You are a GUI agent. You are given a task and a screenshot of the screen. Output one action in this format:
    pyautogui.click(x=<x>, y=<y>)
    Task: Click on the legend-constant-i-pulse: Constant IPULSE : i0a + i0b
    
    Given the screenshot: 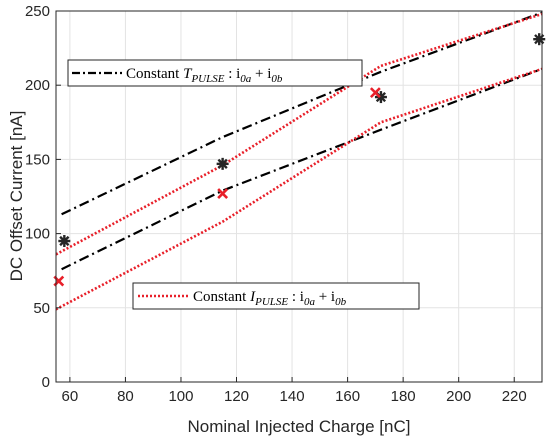 What is the action you would take?
    pyautogui.click(x=276, y=296)
    